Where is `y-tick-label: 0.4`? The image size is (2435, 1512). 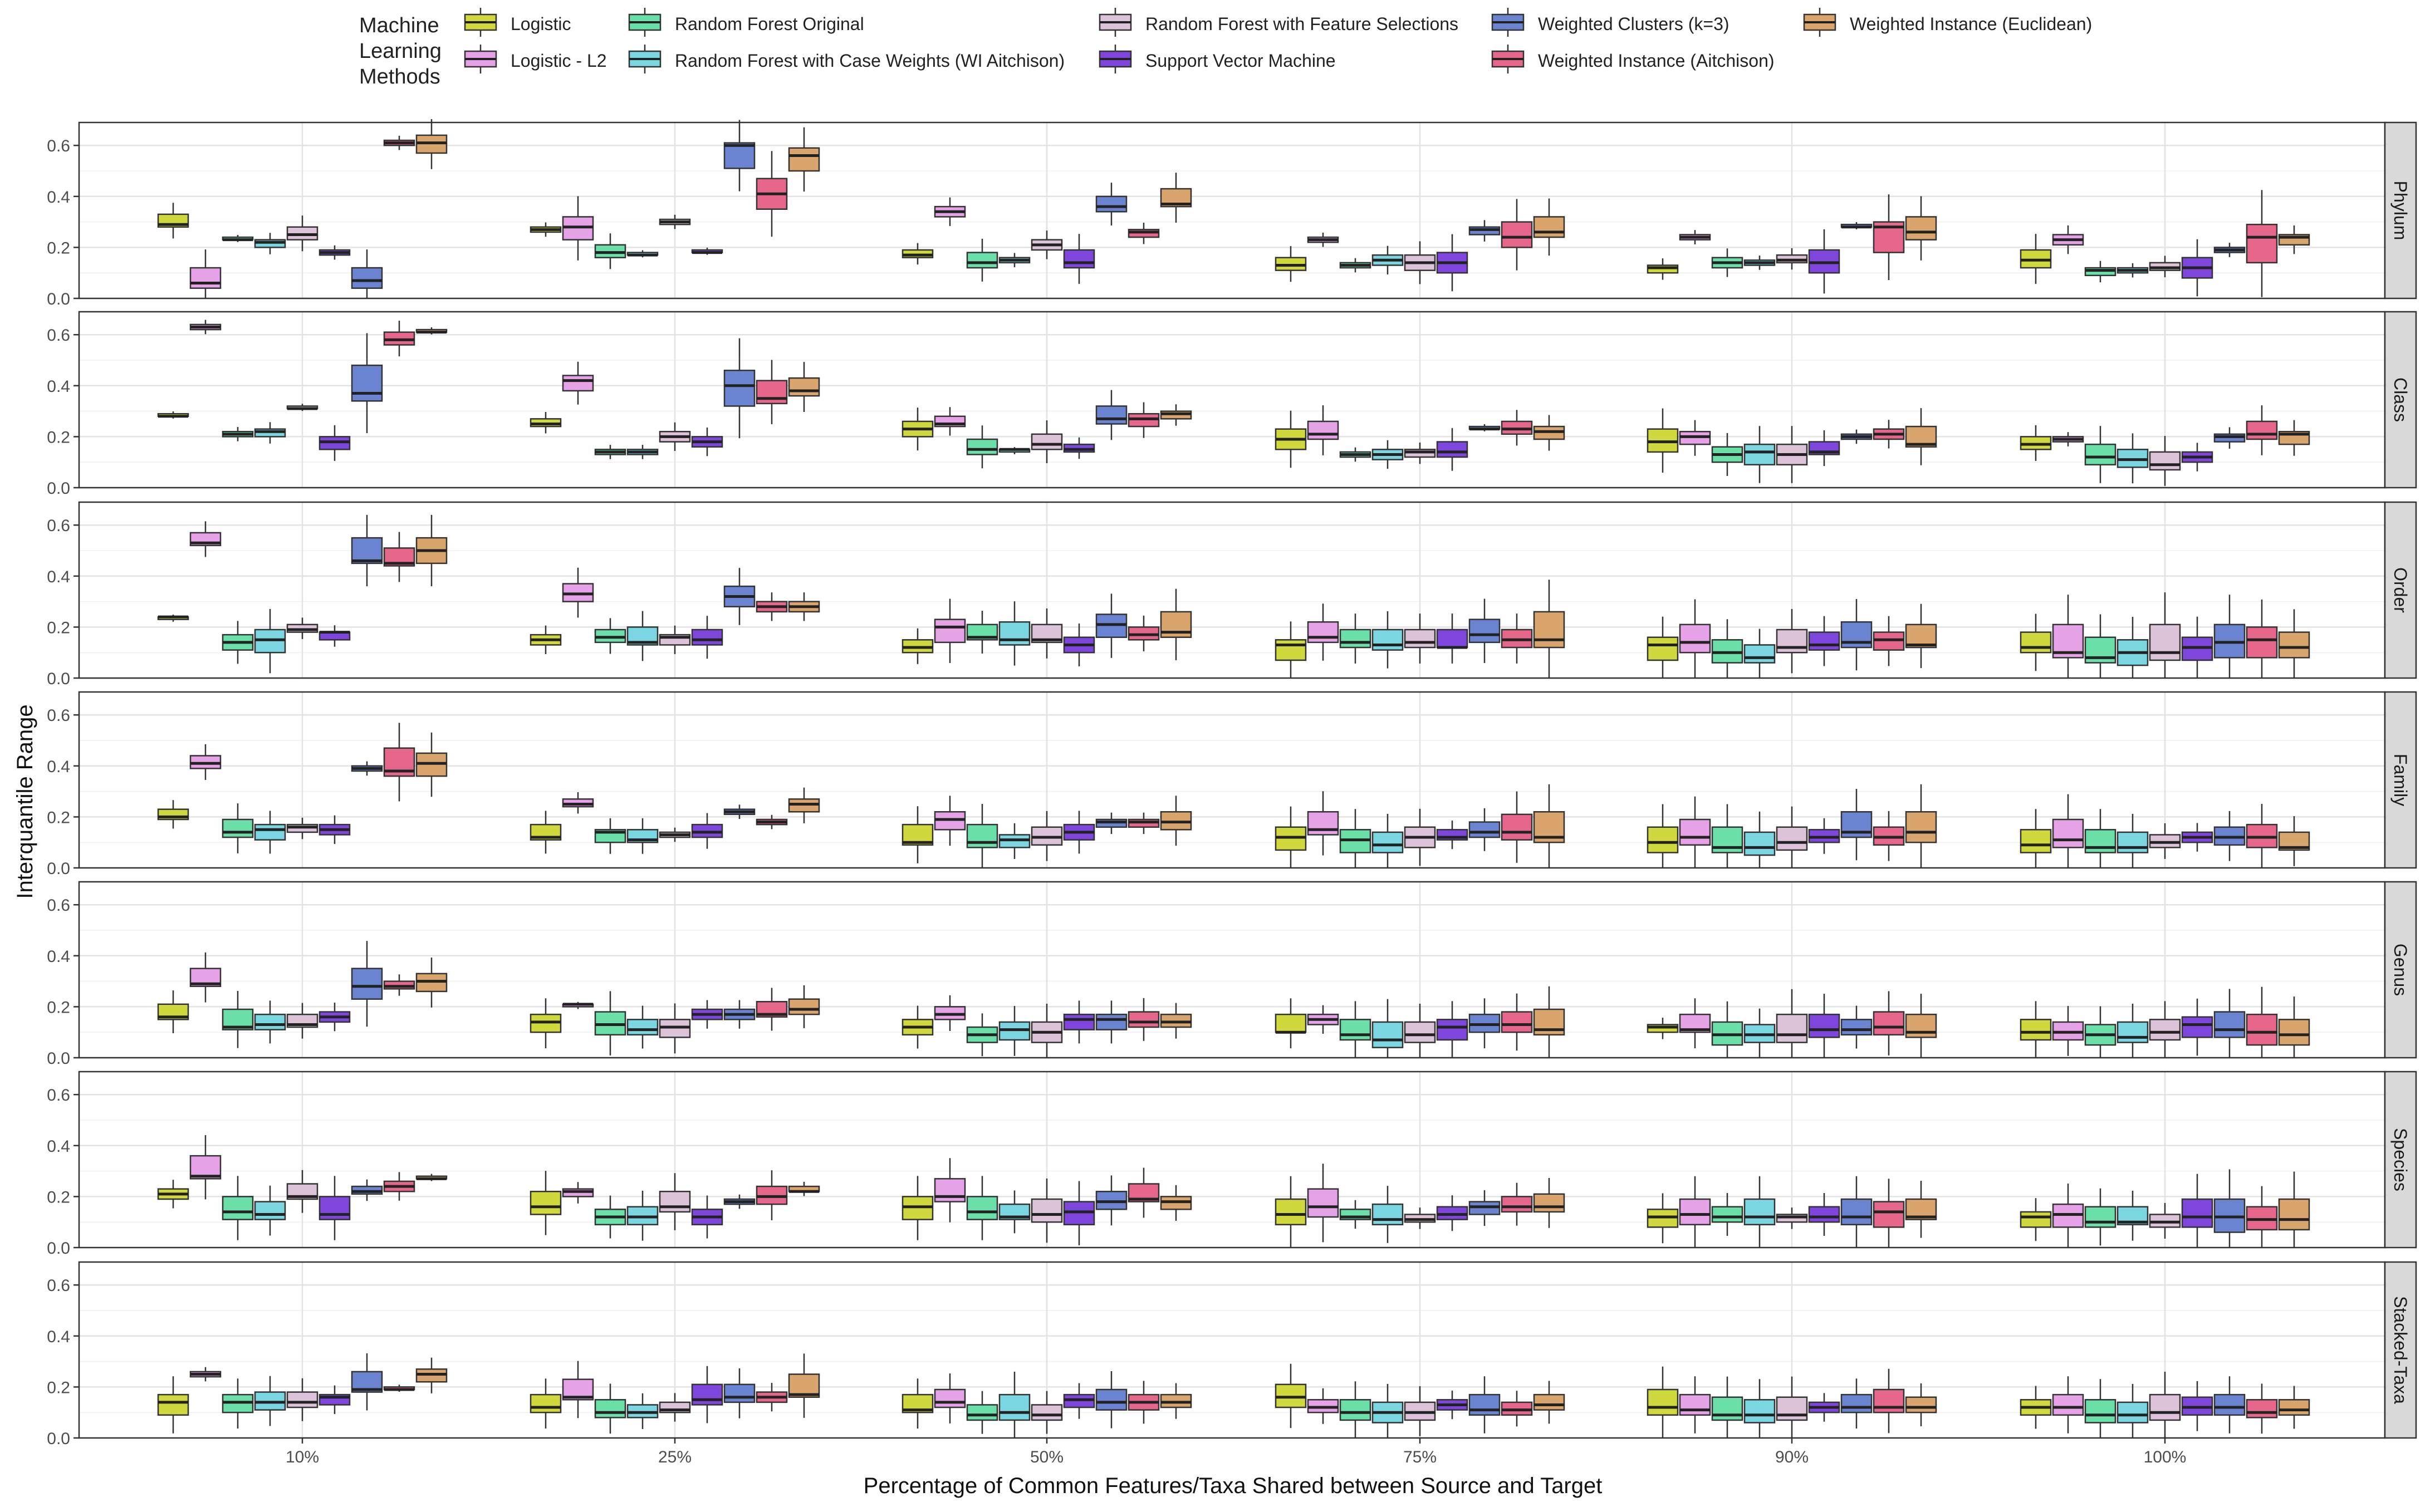
y-tick-label: 0.4 is located at coordinates (58, 957).